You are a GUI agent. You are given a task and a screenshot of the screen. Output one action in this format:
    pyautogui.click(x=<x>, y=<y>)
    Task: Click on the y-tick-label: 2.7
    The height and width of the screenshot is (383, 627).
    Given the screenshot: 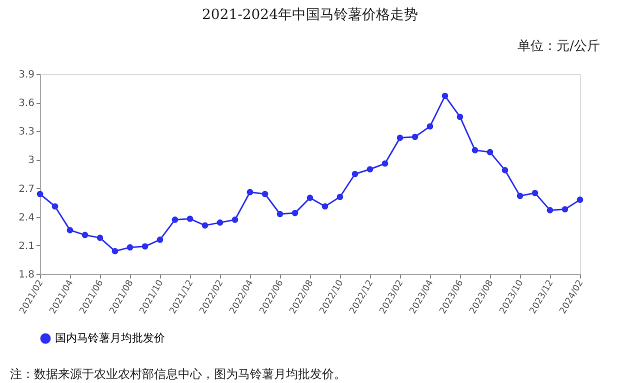 What is the action you would take?
    pyautogui.click(x=26, y=189)
    